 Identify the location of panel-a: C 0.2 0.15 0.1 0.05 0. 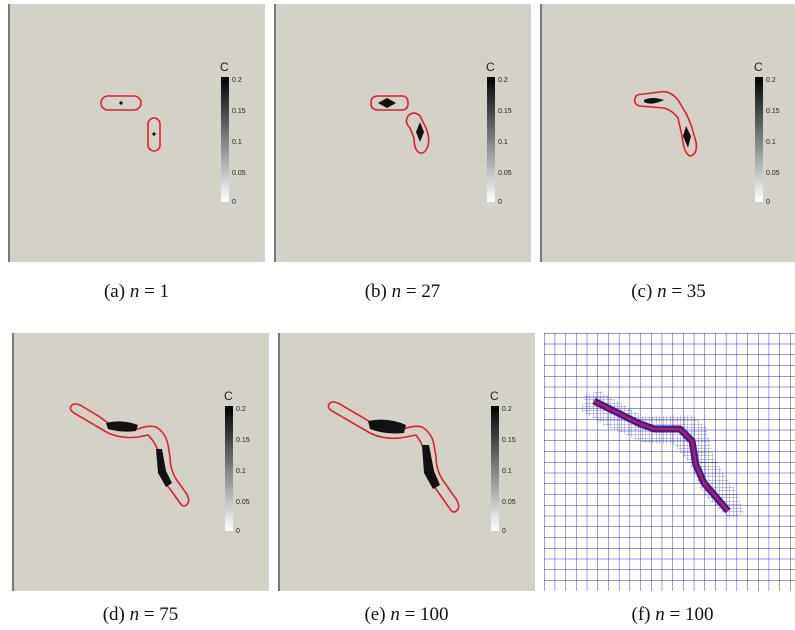
(136, 133).